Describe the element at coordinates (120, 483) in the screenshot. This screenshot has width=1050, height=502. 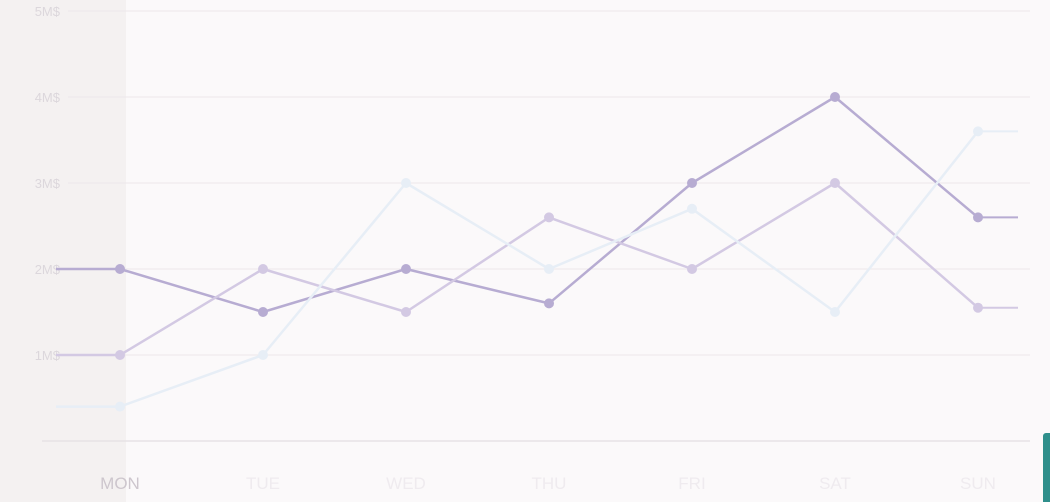
I see `x-tick-label: MON` at that location.